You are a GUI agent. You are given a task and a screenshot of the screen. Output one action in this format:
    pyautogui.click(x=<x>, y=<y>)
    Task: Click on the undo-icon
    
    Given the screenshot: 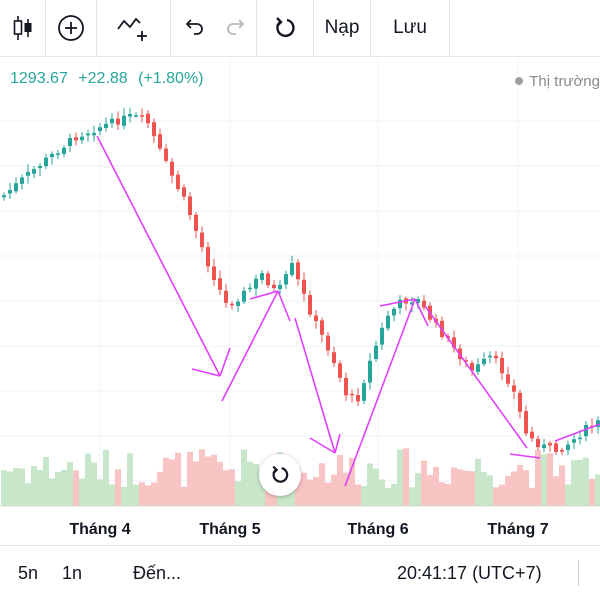 What is the action you would take?
    pyautogui.click(x=194, y=27)
    